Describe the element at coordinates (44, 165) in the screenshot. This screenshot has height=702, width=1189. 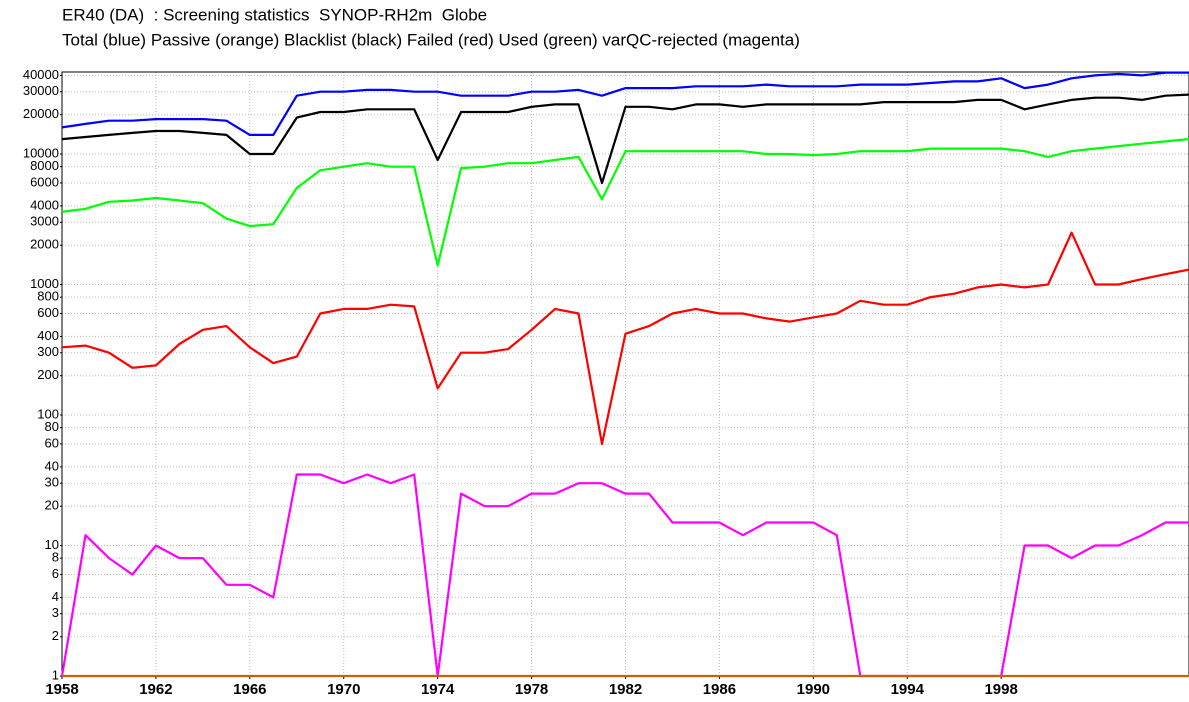
I see `y-tick-label: 8000` at that location.